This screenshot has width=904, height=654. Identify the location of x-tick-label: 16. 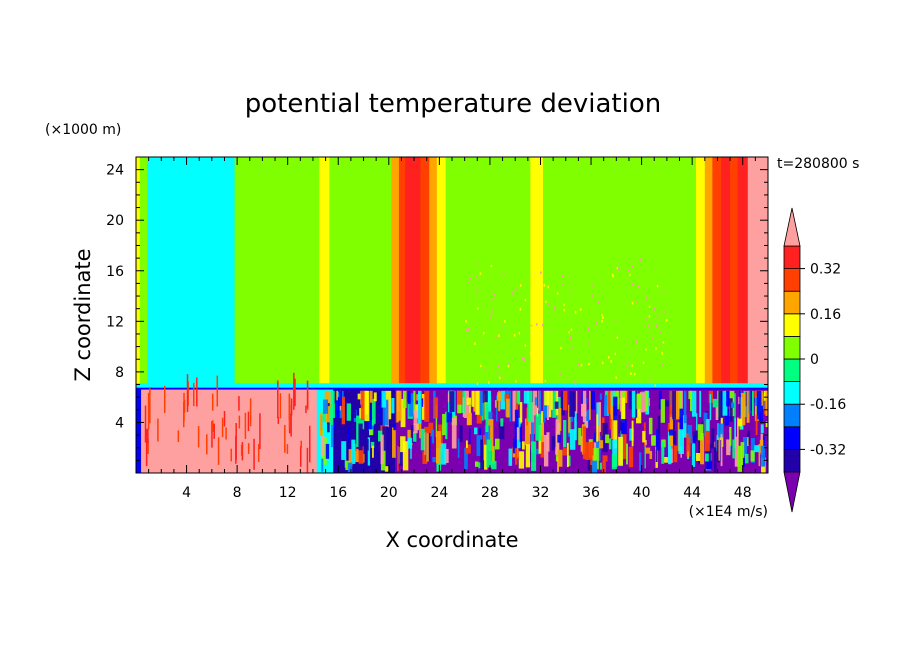
(338, 493).